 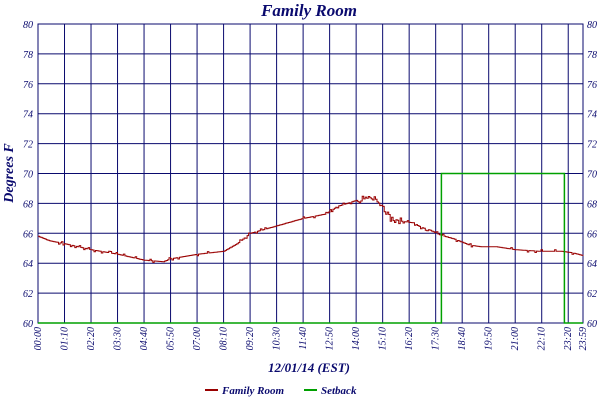 I want to click on x-tick-label: 10:30, so click(x=277, y=338).